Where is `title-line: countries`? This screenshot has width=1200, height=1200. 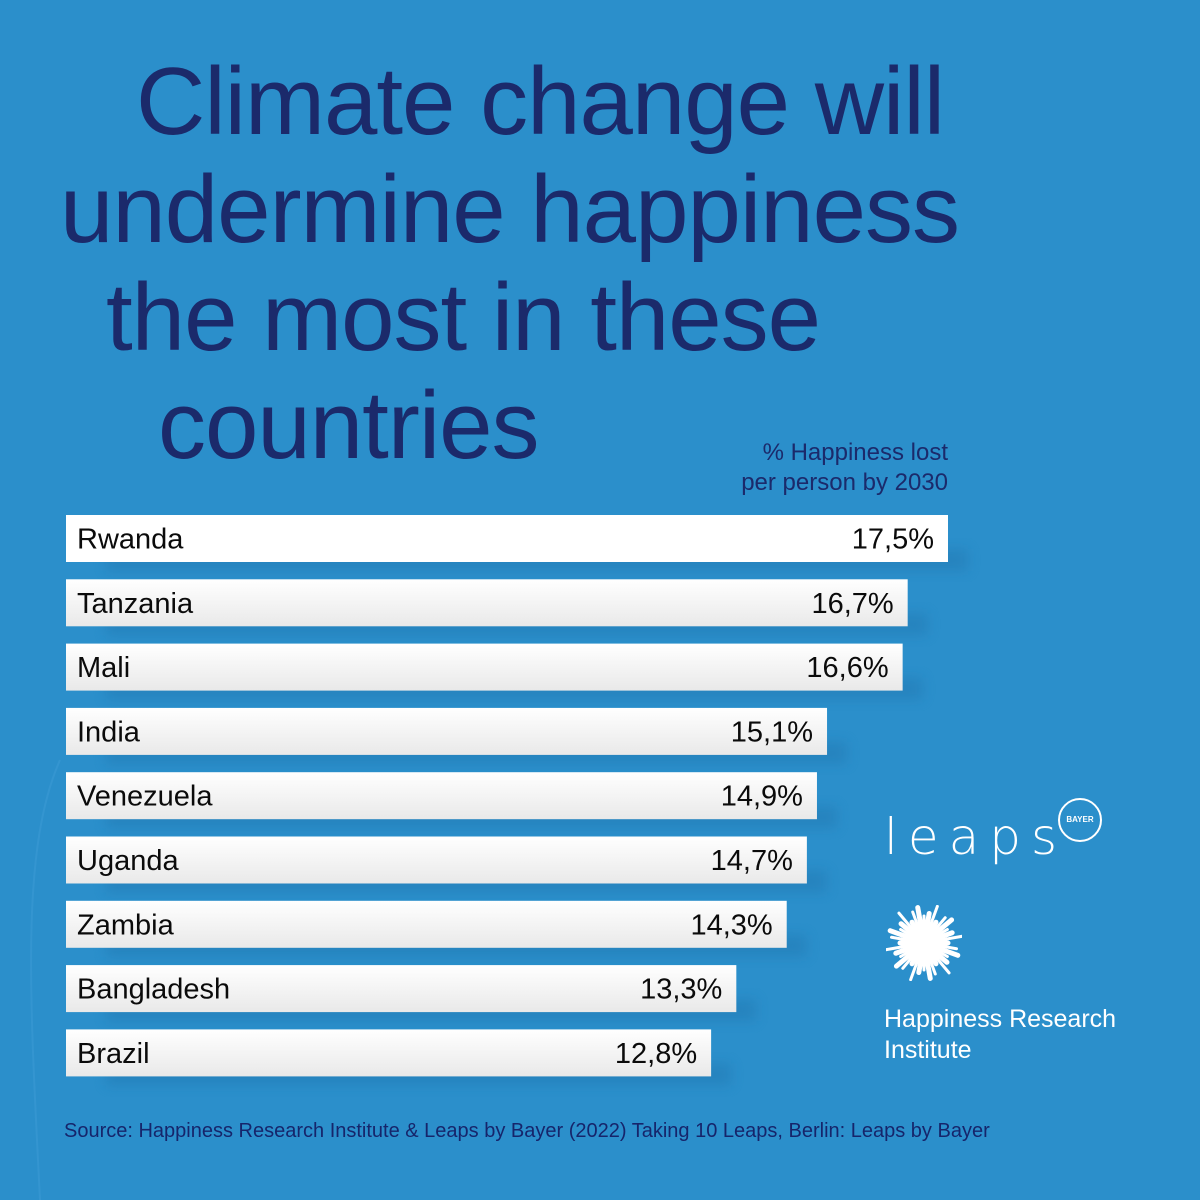 title-line: countries is located at coordinates (349, 425).